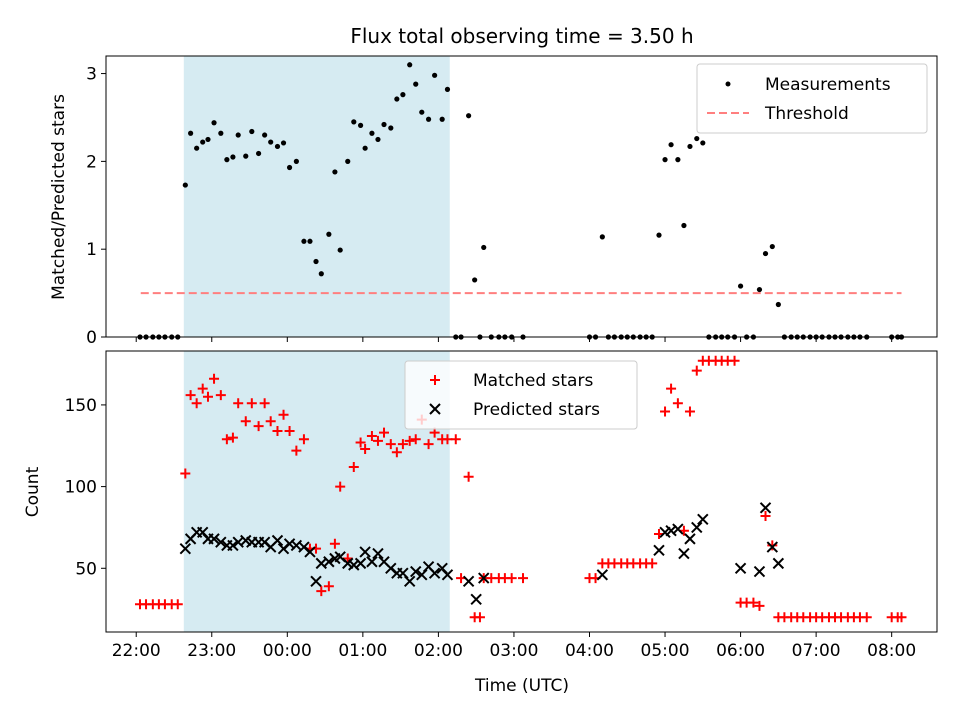  What do you see at coordinates (665, 651) in the screenshot?
I see `x-tick-label: 05:00` at bounding box center [665, 651].